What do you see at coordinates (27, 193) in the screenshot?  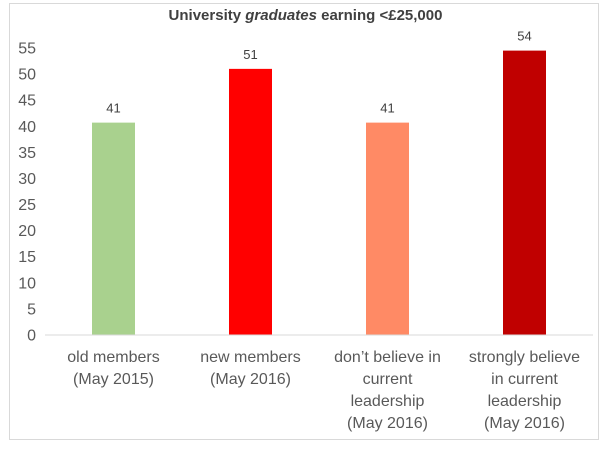 I see `y-axis-ticks: 0 5 10 15 20 25 30 35 40 45 50 55` at bounding box center [27, 193].